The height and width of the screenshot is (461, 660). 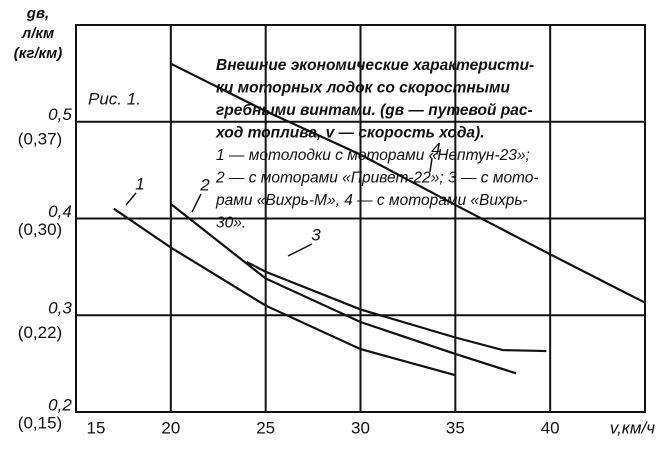 What do you see at coordinates (371, 200) in the screenshot?
I see `caption-line: рами «Вихрь-М», 4 — с моторами «Вихрь-` at bounding box center [371, 200].